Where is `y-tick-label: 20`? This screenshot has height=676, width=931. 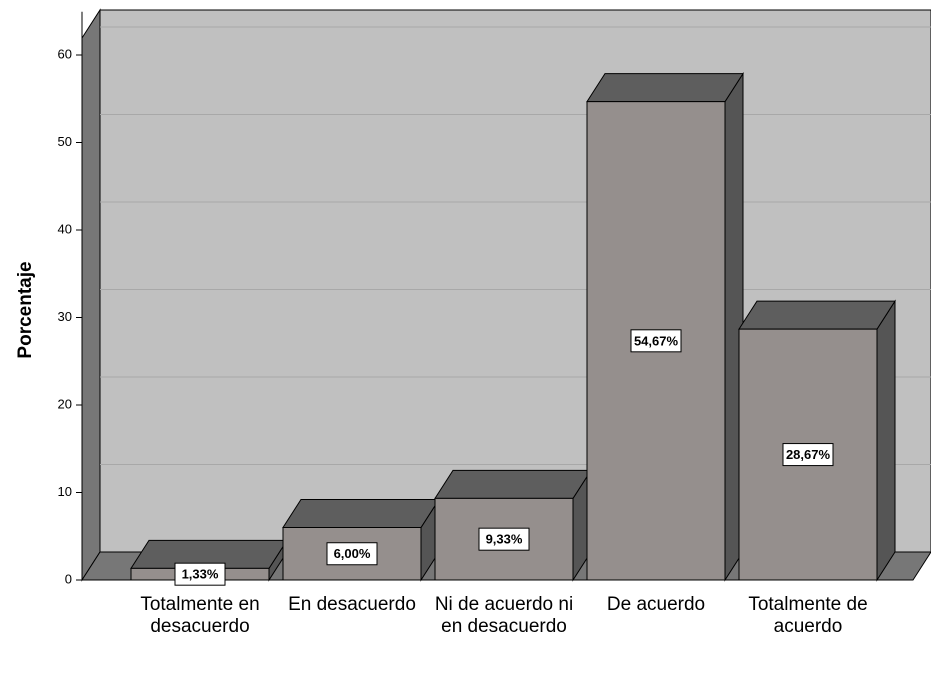
y-tick-label: 20 is located at coordinates (65, 403).